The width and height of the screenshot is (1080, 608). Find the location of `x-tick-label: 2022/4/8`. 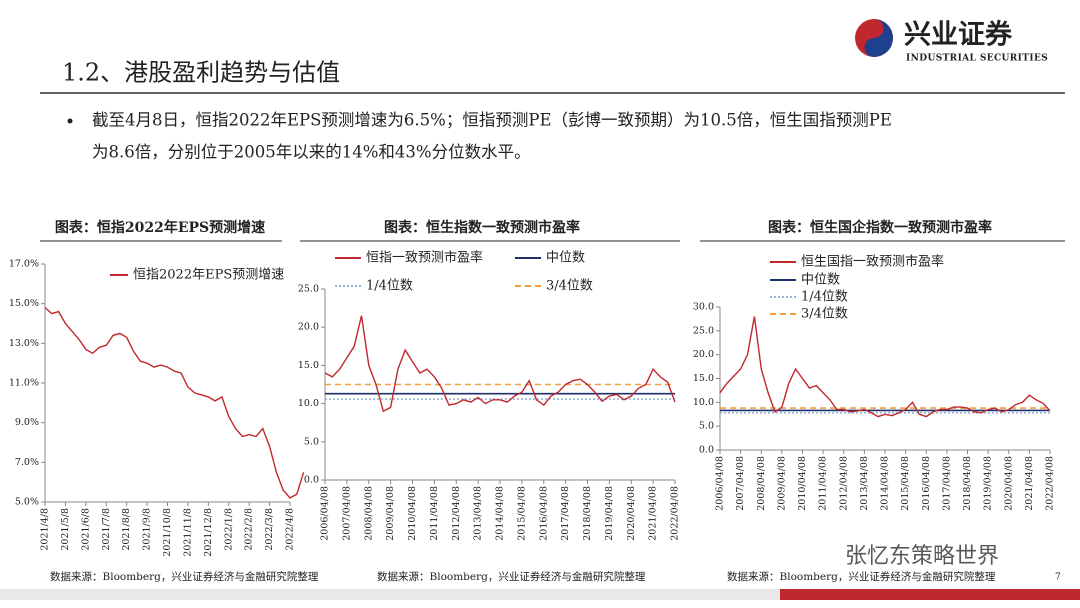

x-tick-label: 2022/4/8 is located at coordinates (290, 529).